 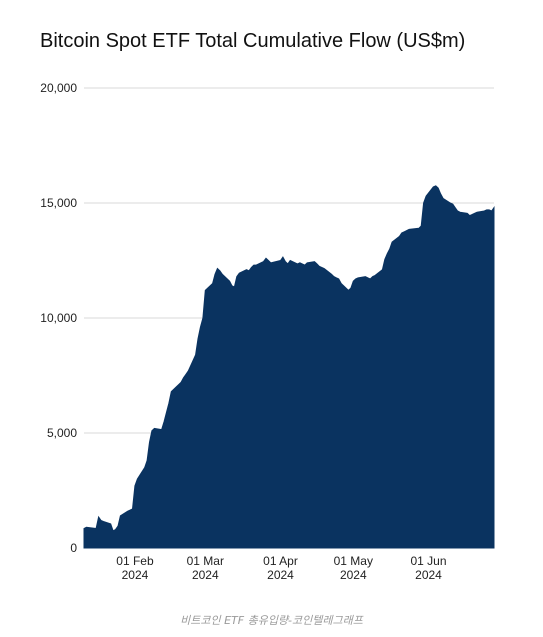 What do you see at coordinates (135, 561) in the screenshot?
I see `x-tick-label: 01 Feb` at bounding box center [135, 561].